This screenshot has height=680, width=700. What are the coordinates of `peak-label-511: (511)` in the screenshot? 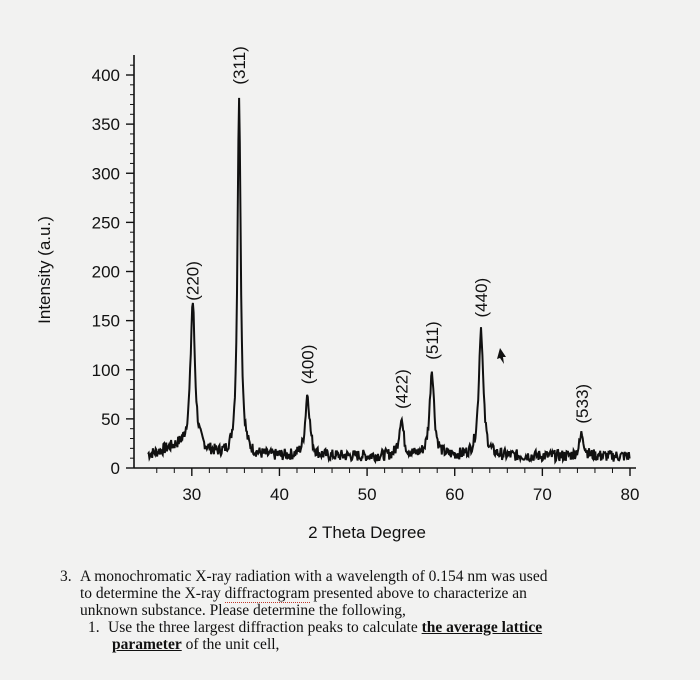 It's located at (432, 340).